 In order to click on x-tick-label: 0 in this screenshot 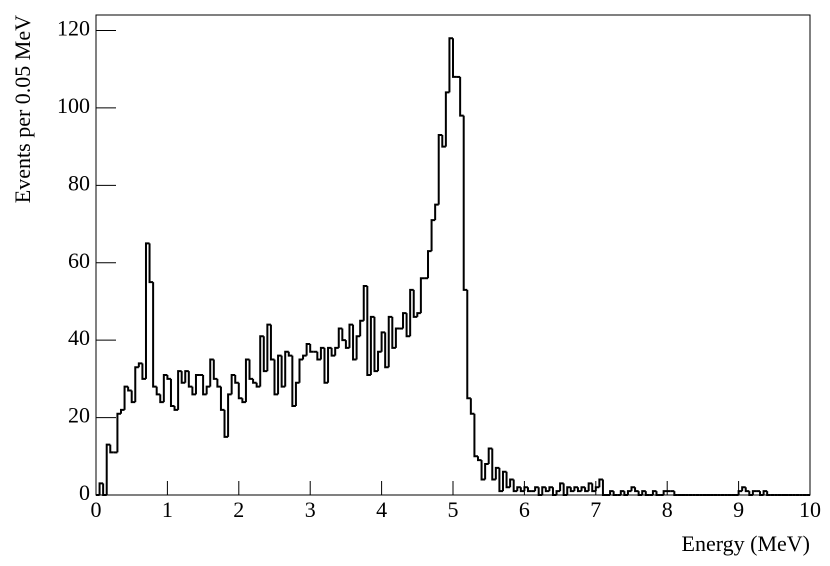, I will do `click(96, 509)`.